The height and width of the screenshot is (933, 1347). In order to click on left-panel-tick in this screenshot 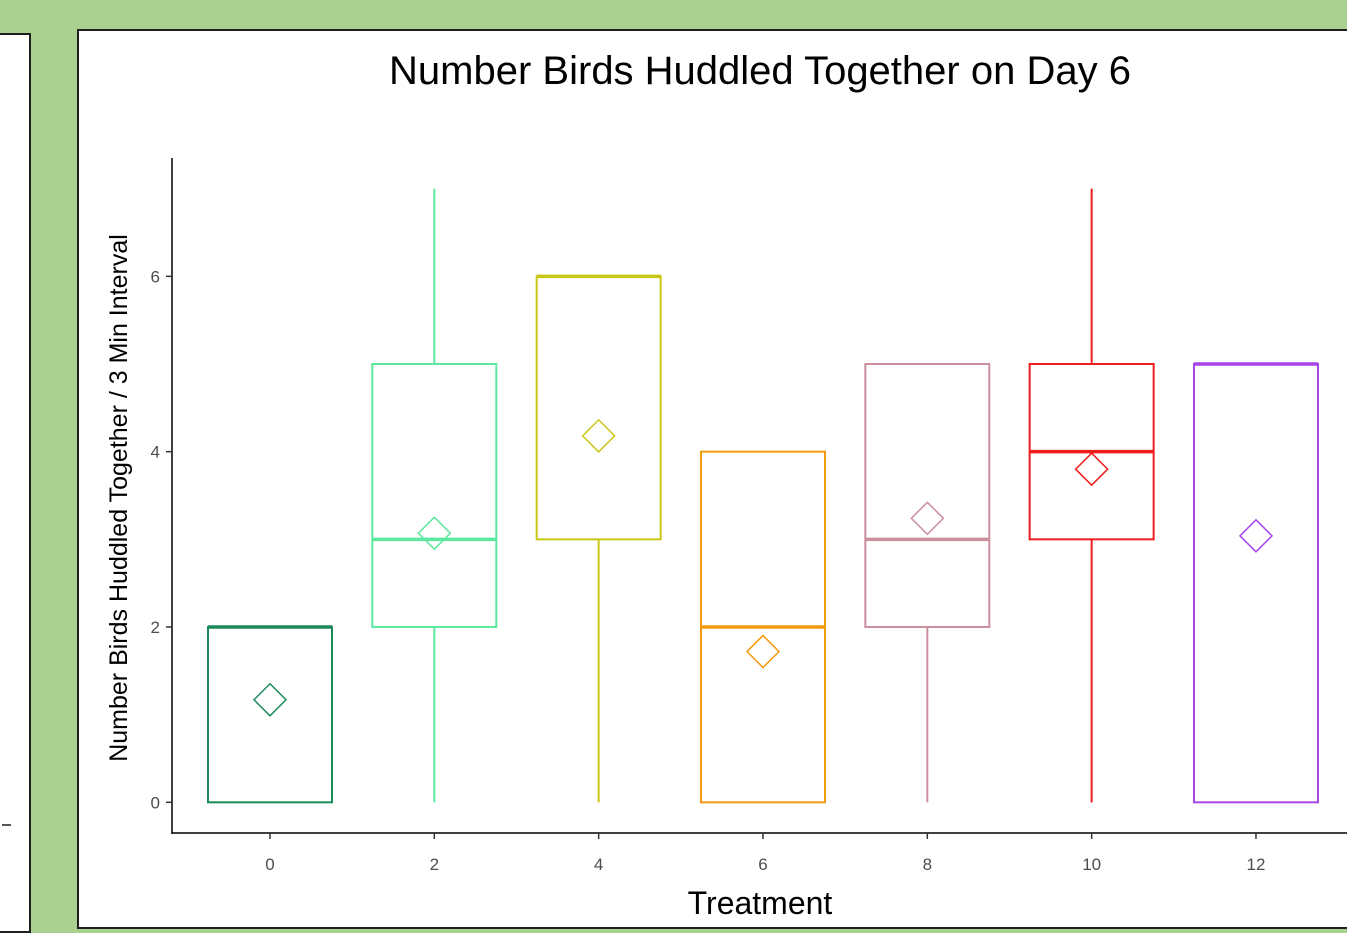, I will do `click(6, 825)`.